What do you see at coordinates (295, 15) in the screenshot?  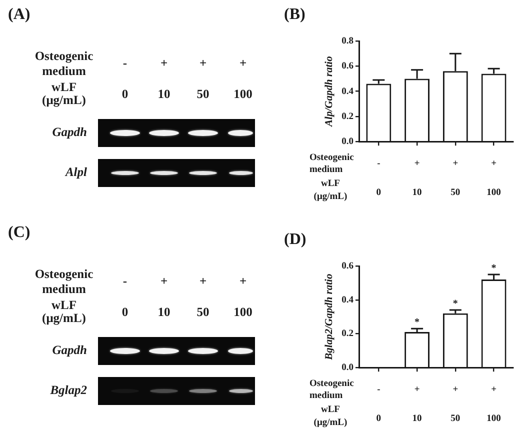 I see `chart-title: (B)` at bounding box center [295, 15].